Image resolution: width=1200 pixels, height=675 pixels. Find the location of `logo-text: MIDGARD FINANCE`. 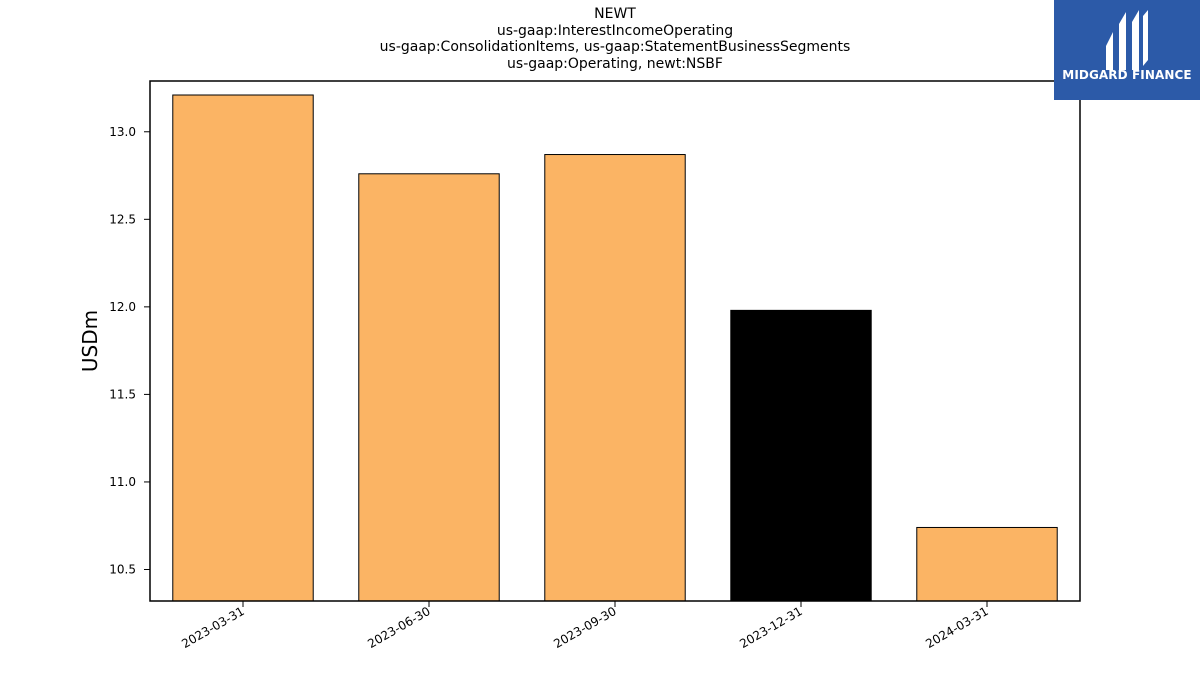

logo-text: MIDGARD FINANCE is located at coordinates (1127, 75).